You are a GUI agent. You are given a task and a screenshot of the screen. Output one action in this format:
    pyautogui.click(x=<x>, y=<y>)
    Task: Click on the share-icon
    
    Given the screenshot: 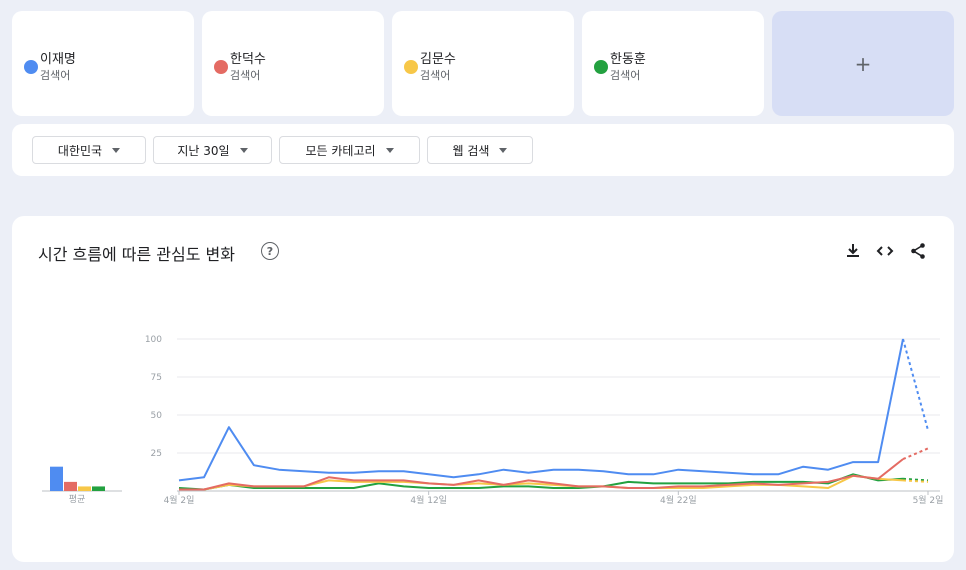 What is the action you would take?
    pyautogui.click(x=918, y=251)
    